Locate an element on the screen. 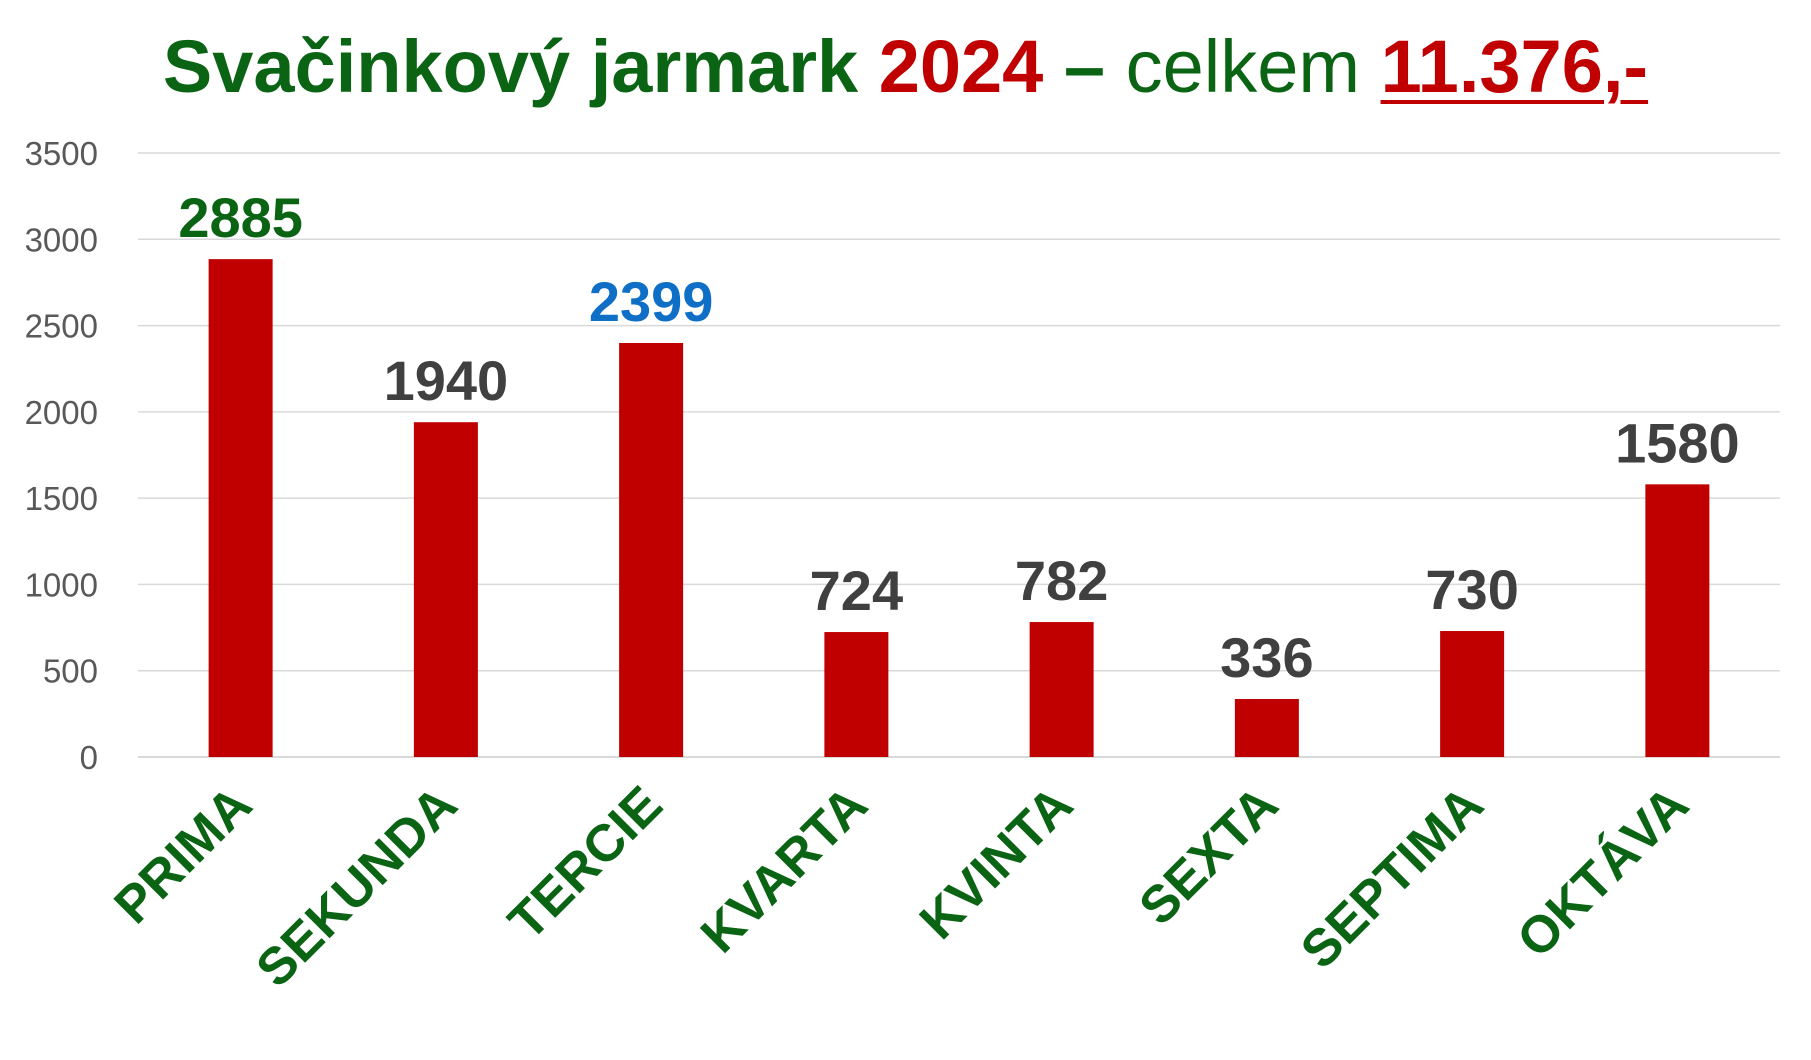 The width and height of the screenshot is (1811, 1060). x-category-label: KVARTA is located at coordinates (784, 869).